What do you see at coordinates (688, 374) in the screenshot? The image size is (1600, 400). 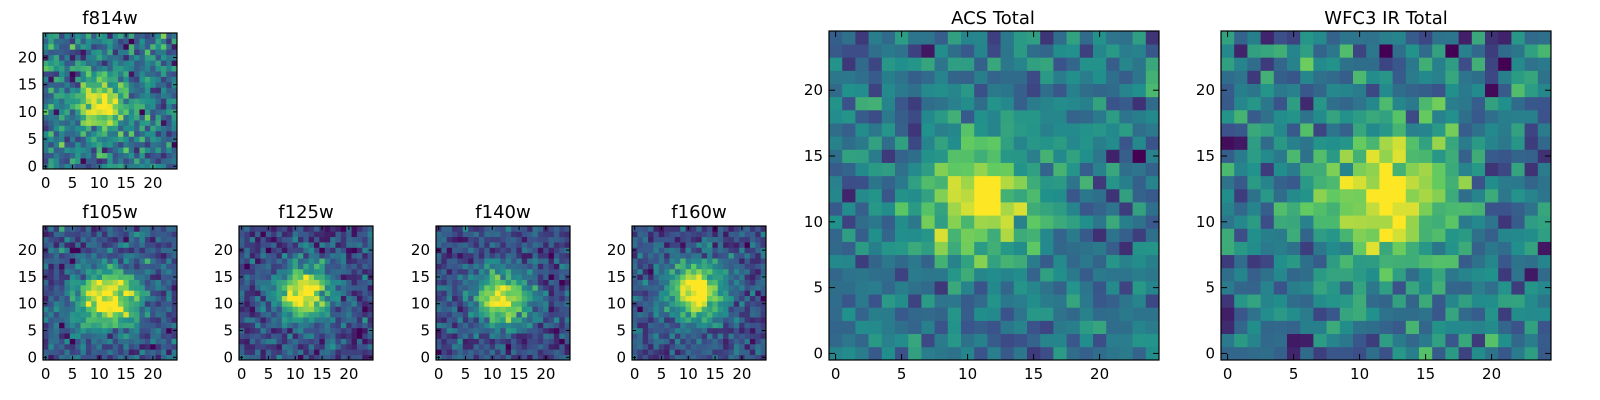 I see `x-tick-label: 10` at bounding box center [688, 374].